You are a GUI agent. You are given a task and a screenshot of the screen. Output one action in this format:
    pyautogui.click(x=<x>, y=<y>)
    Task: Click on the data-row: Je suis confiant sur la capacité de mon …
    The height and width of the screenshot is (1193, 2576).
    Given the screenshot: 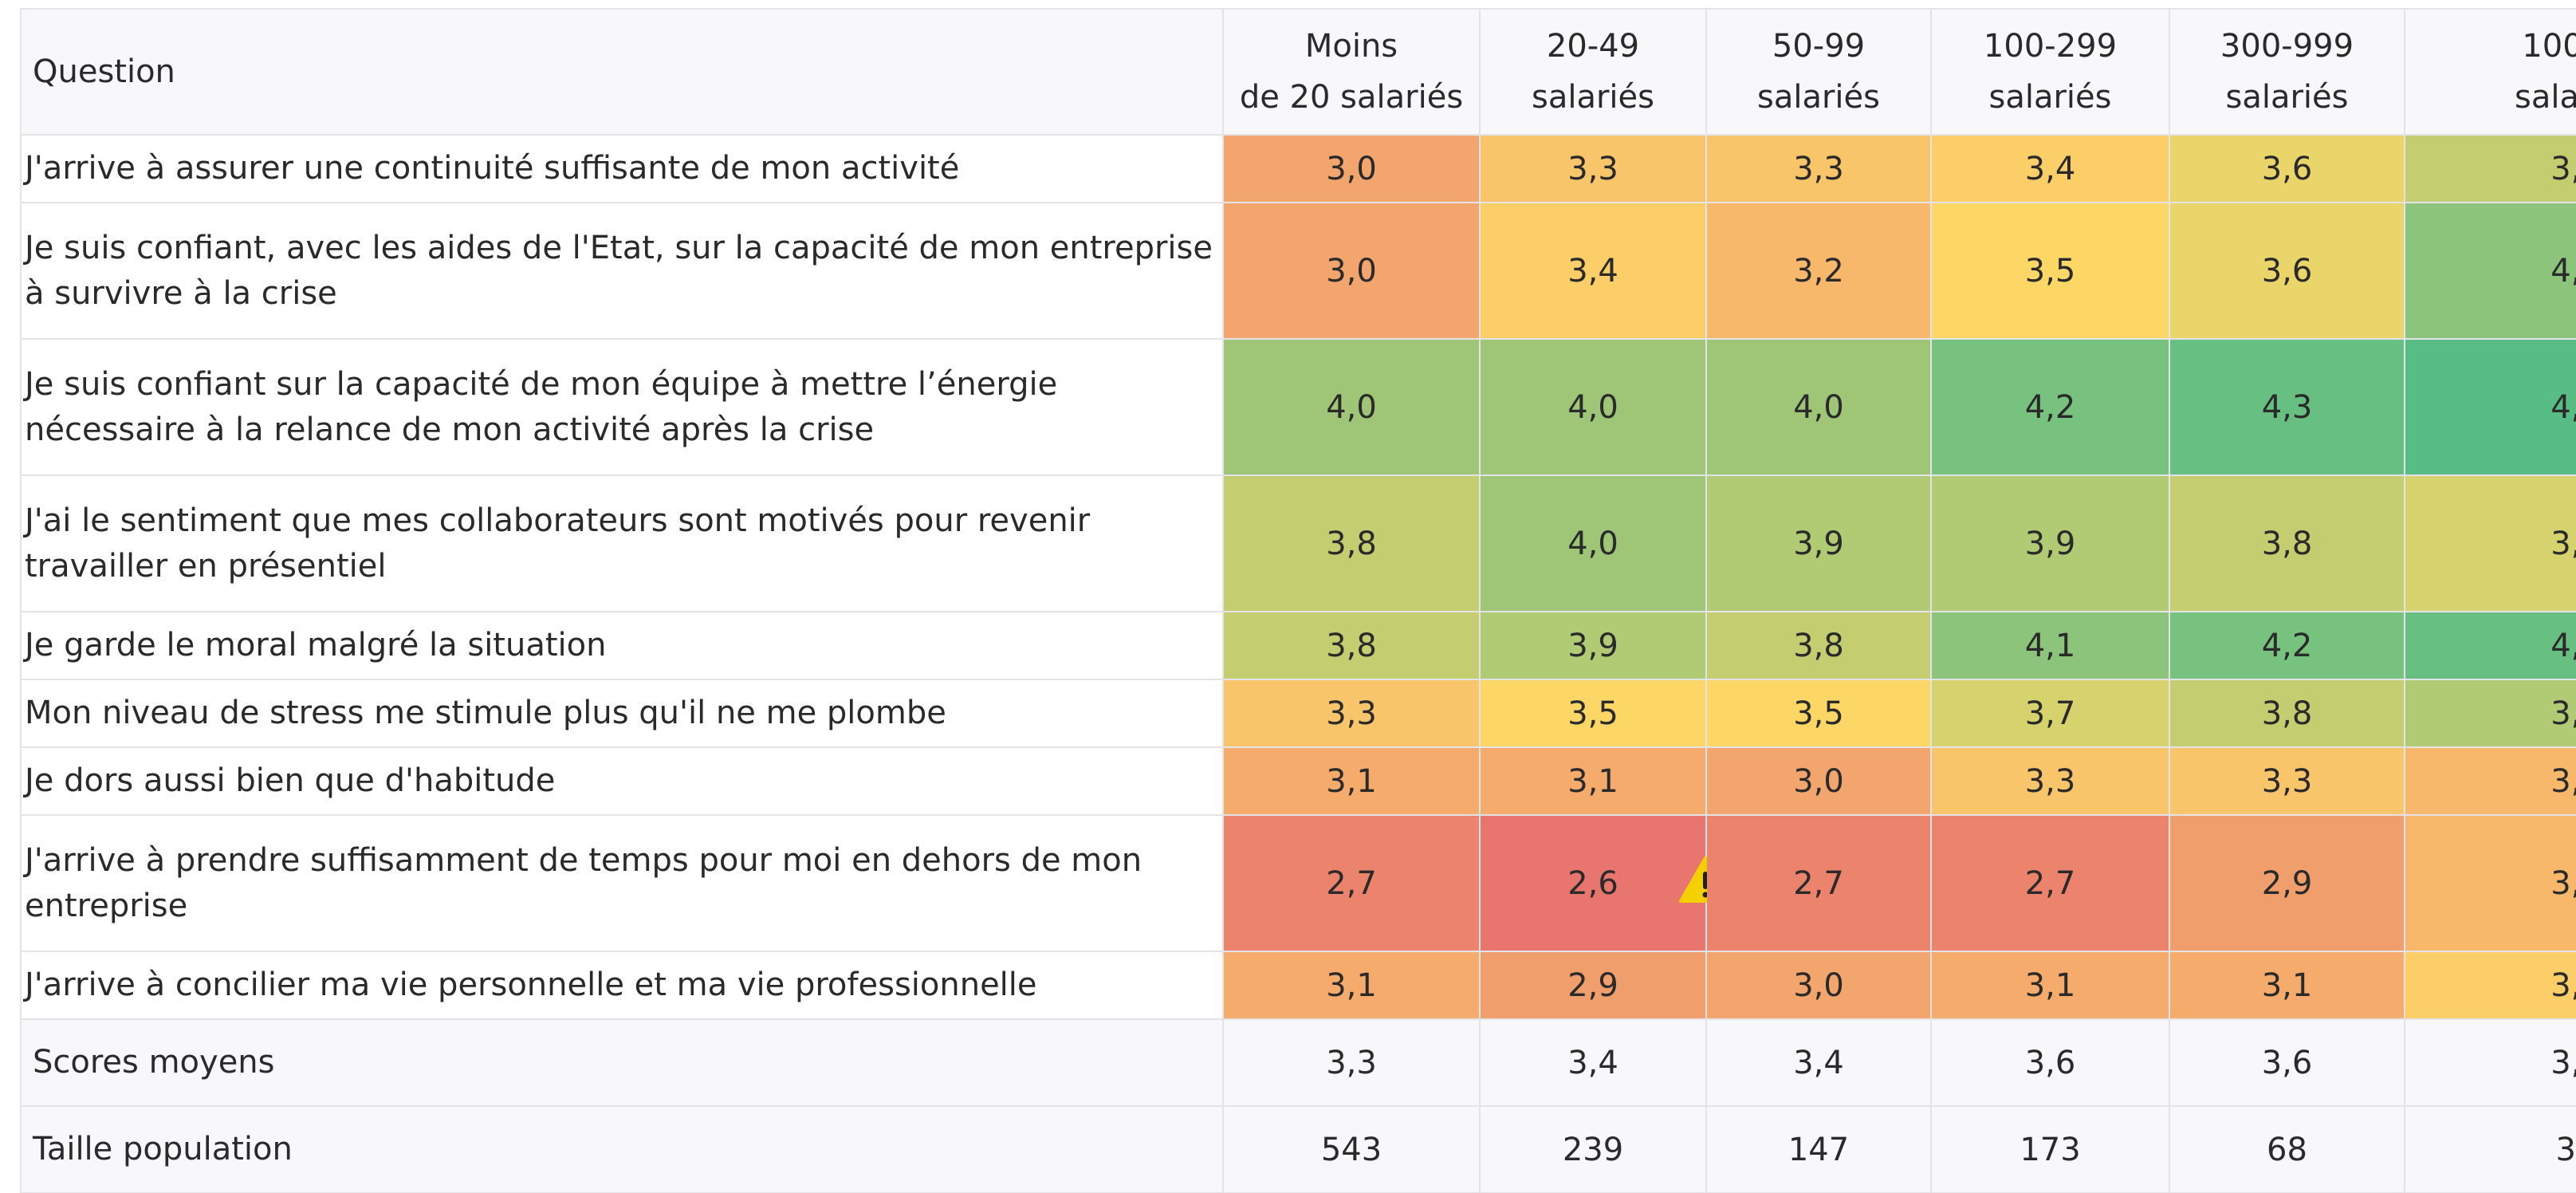 What is the action you would take?
    pyautogui.click(x=1298, y=407)
    